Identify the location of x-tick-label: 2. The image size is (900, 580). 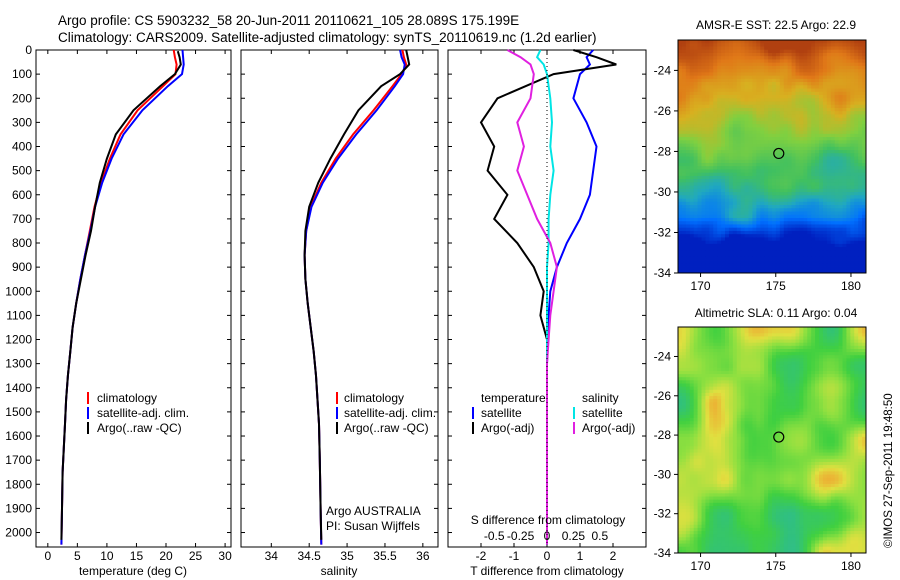
(613, 556).